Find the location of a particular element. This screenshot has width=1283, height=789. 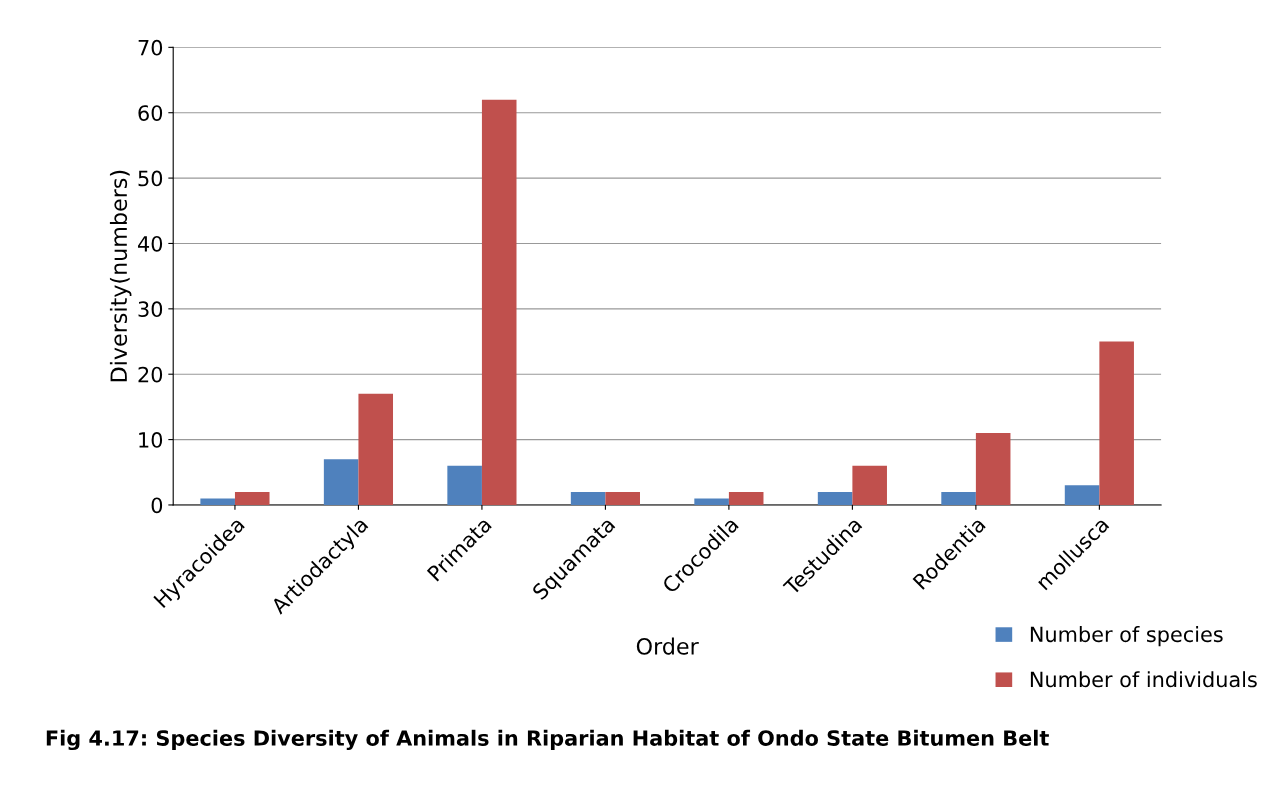

legend-label: Number of species is located at coordinates (1126, 636).